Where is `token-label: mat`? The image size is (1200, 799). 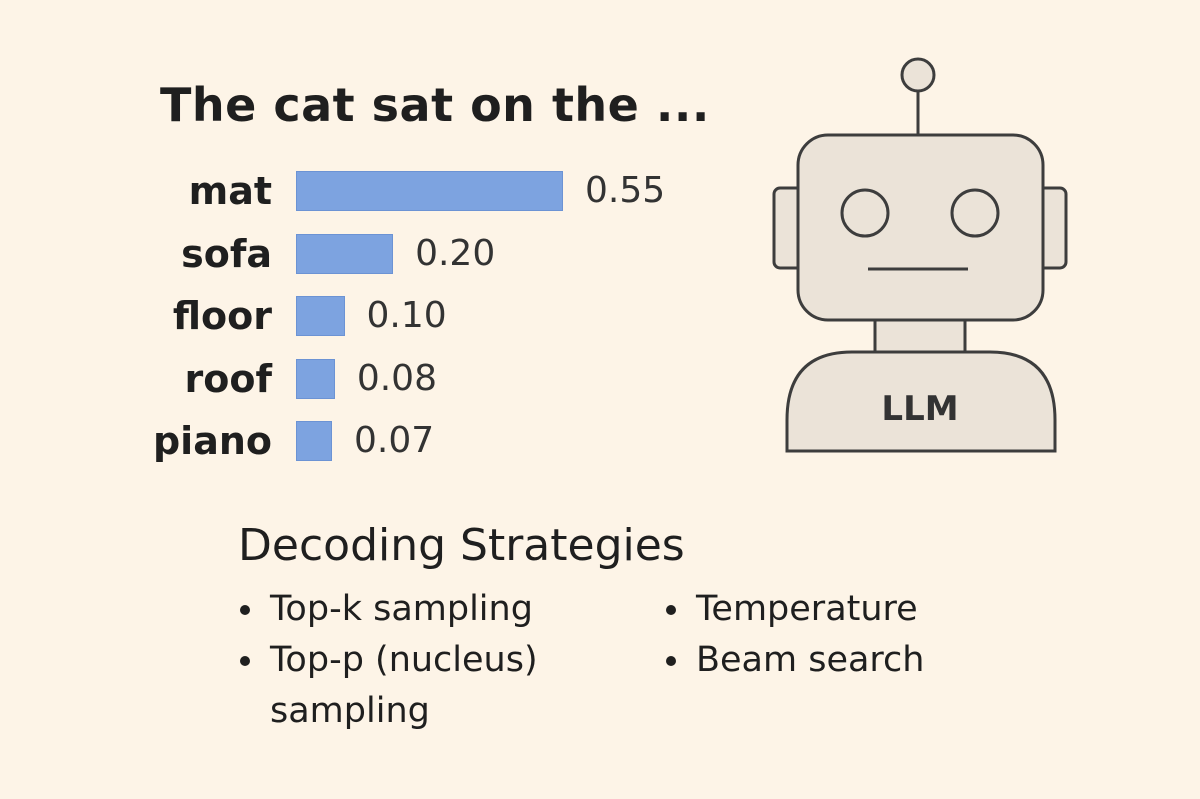
token-label: mat is located at coordinates (230, 191).